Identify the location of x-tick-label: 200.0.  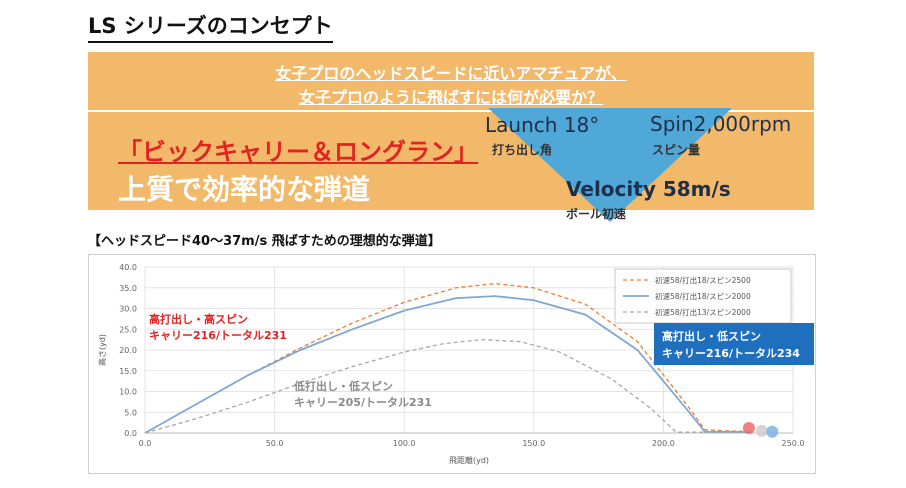
(663, 443).